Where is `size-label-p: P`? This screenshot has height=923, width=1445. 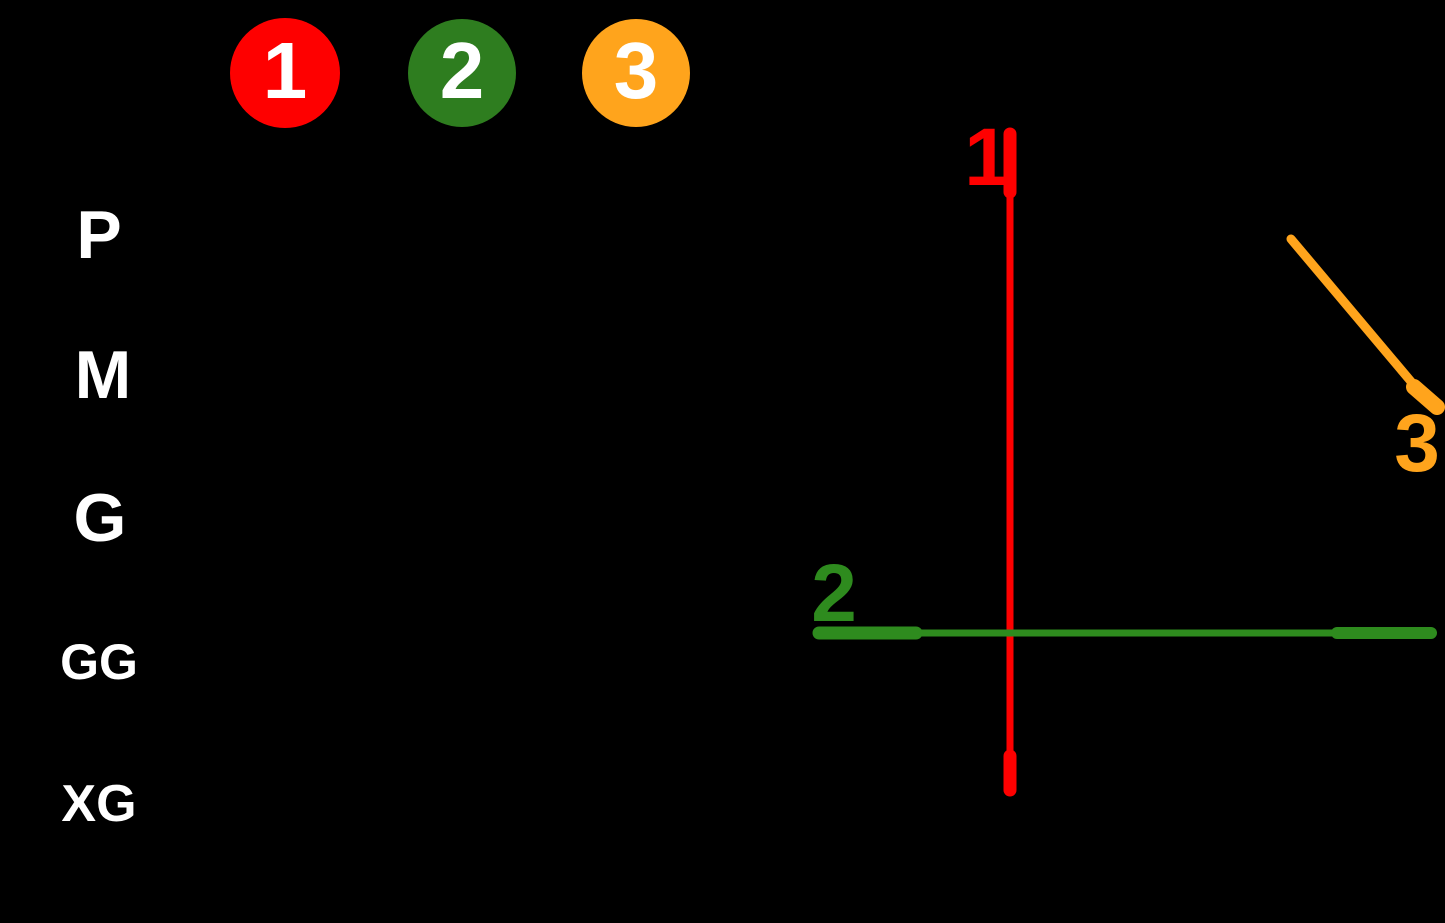 size-label-p: P is located at coordinates (99, 235).